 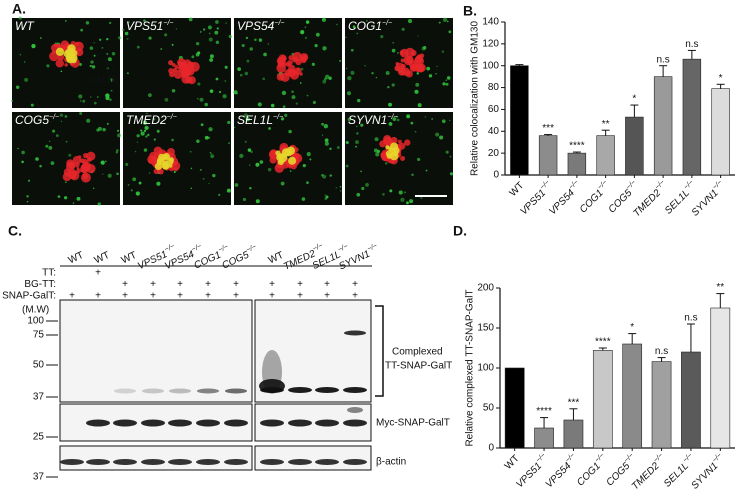 I want to click on panel-label: A., so click(x=19, y=9).